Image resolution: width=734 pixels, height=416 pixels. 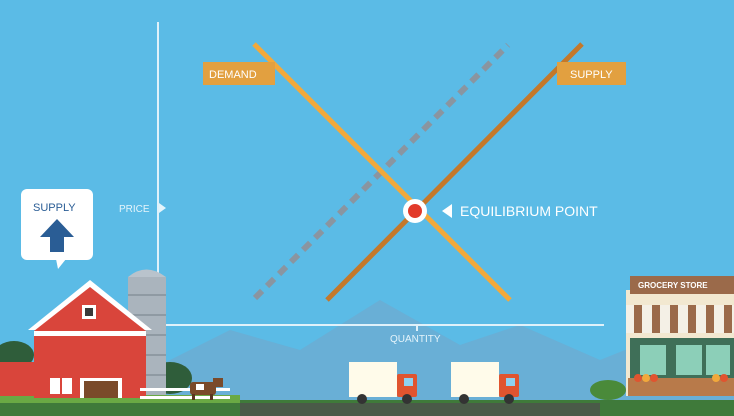 I want to click on supply-badge-label: SUPPLY, so click(x=54, y=208).